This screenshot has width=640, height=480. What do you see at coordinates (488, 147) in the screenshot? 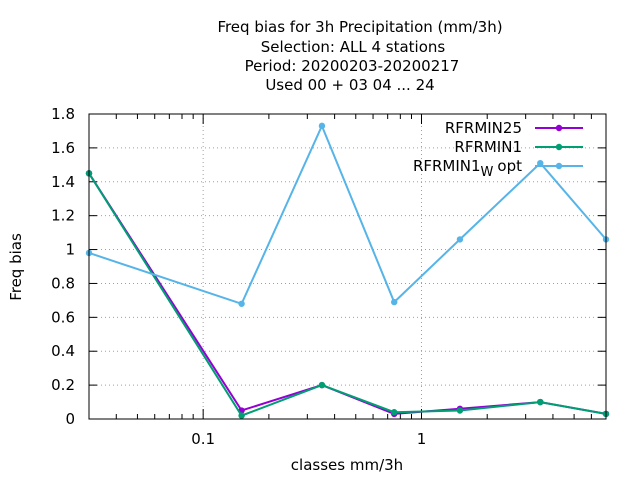
I see `legend-label-rfrmin1: RFRMIN1` at bounding box center [488, 147].